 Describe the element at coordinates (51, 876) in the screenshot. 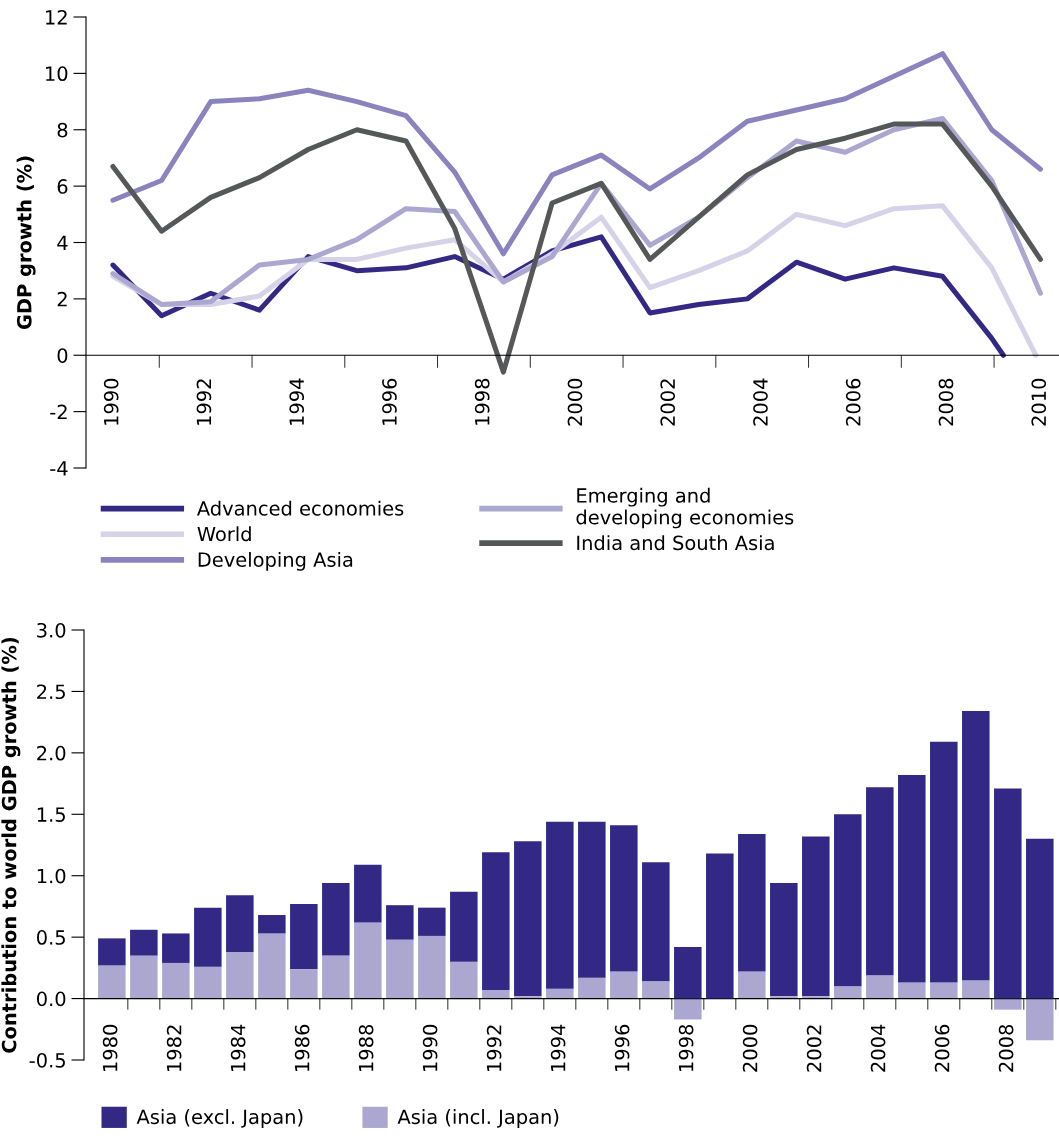

I see `y-tick-label: 1.0` at that location.